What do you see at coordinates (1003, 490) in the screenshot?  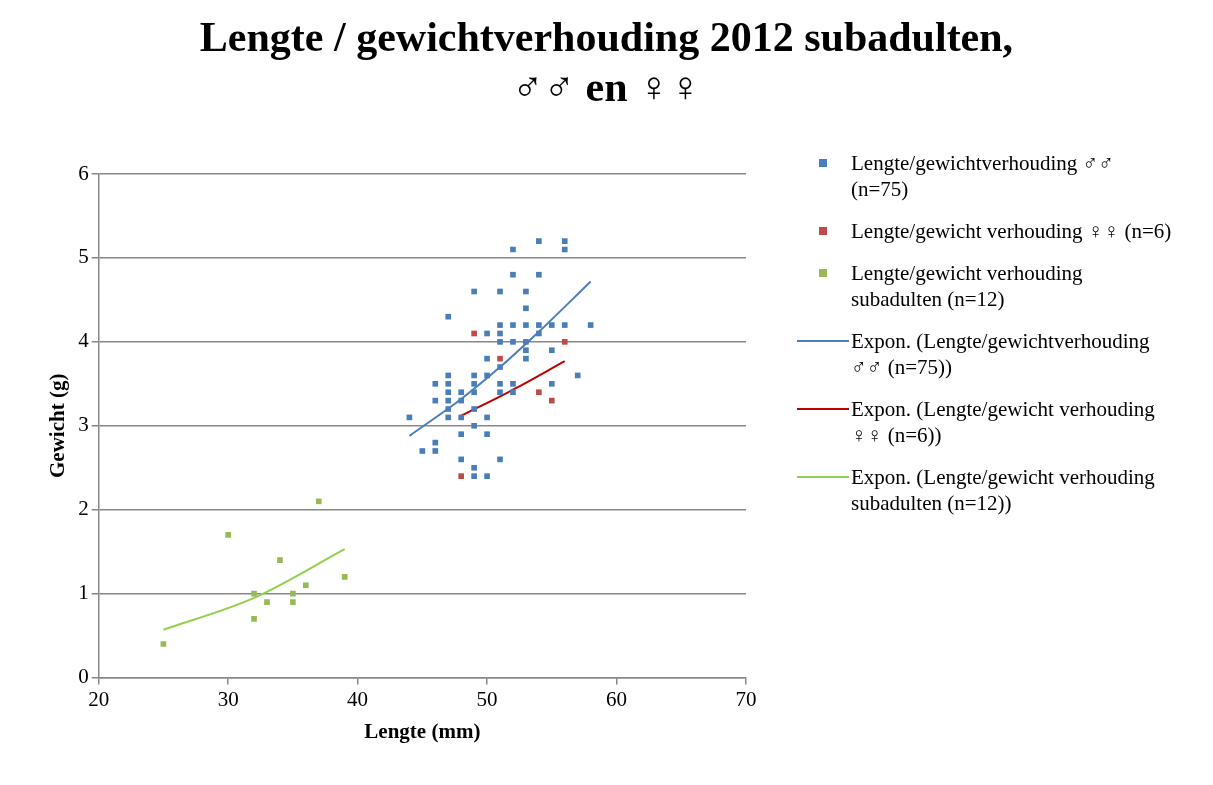 I see `legend-label: Expon. (Lengte/gewicht verhouding subadulten (n=12))` at bounding box center [1003, 490].